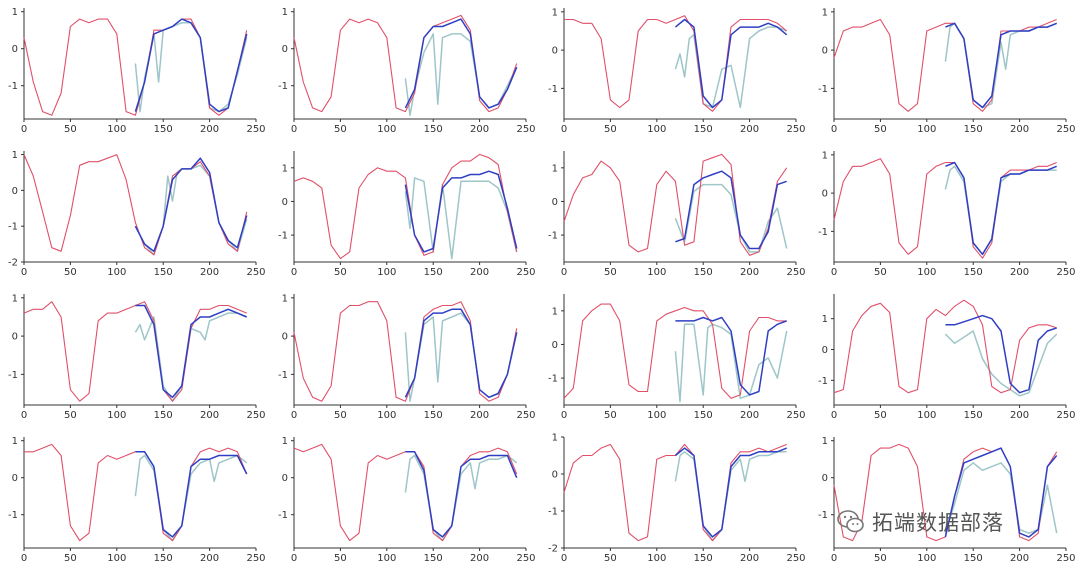  I want to click on panel-0-2: 0 50 100 150 200 250 -1 0 1, so click(677, 71).